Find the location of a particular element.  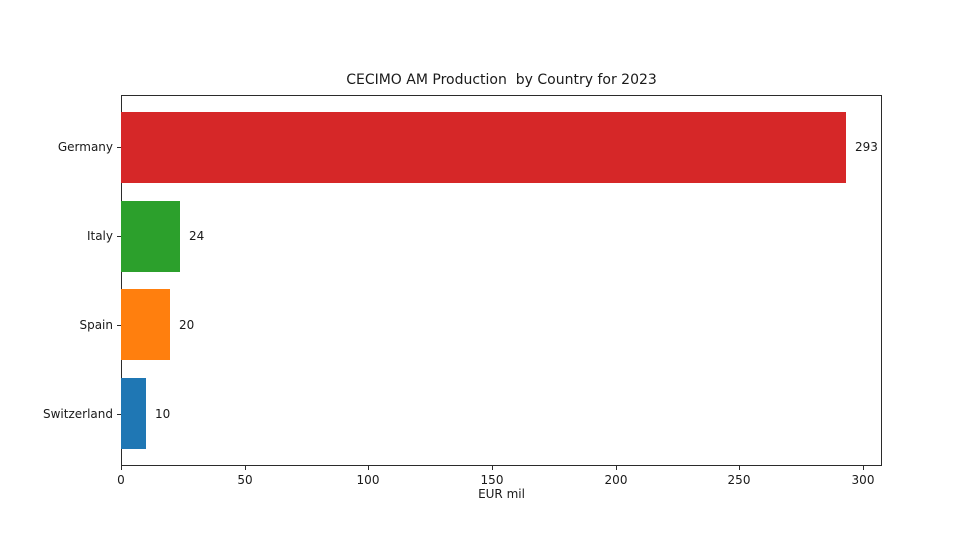

y-tick-label-spain: Spain is located at coordinates (96, 325).